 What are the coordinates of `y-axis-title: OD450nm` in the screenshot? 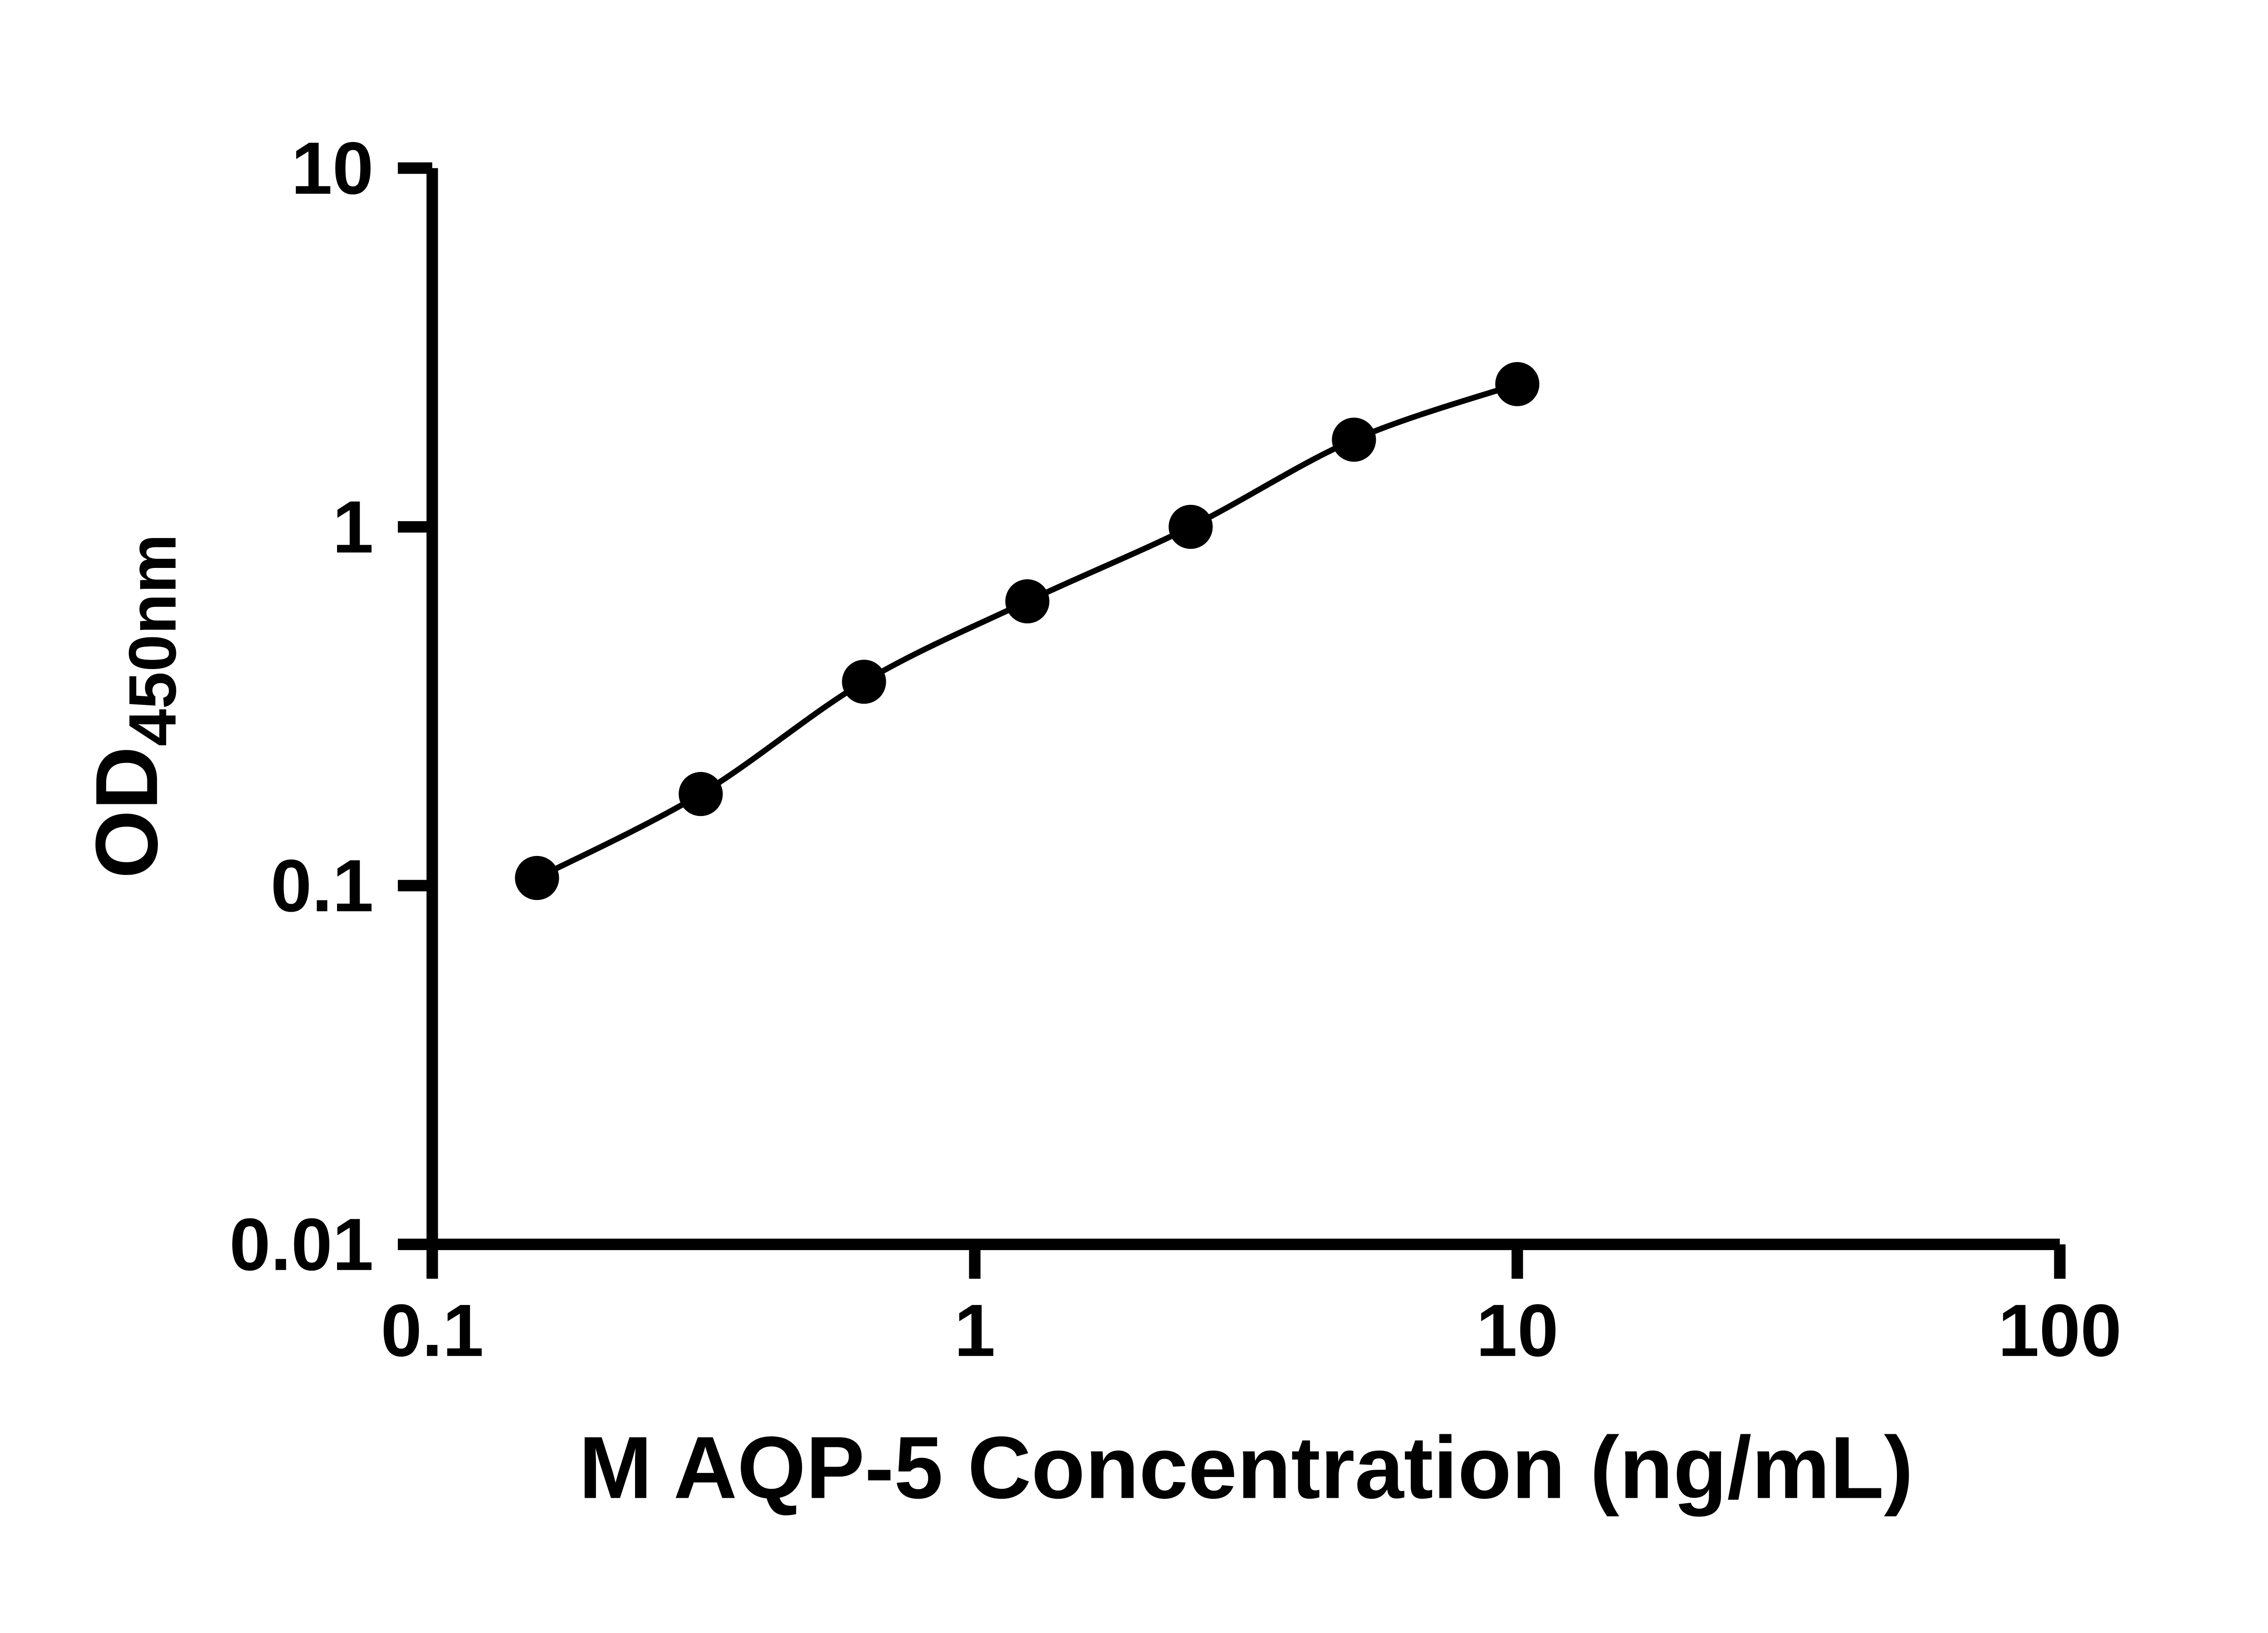 It's located at (134, 706).